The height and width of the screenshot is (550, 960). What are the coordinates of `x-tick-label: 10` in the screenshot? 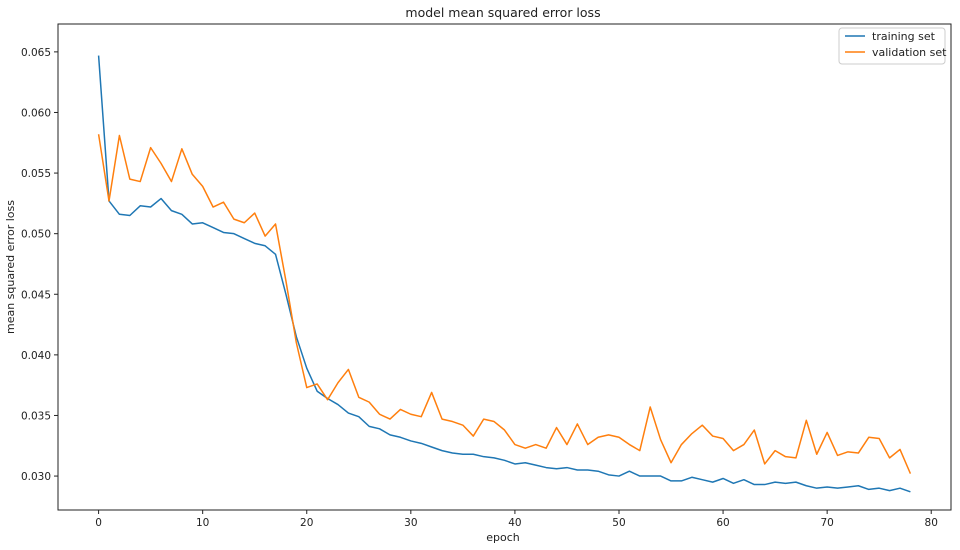 It's located at (202, 523).